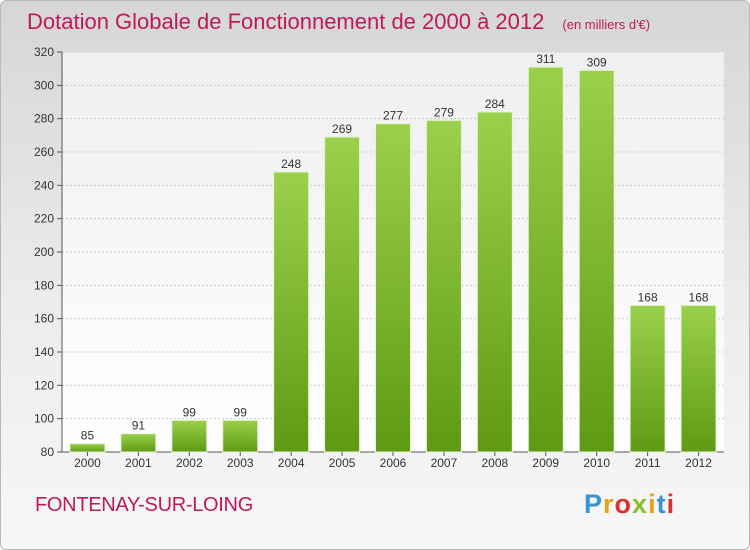  What do you see at coordinates (545, 463) in the screenshot?
I see `x-tick-label: 2009` at bounding box center [545, 463].